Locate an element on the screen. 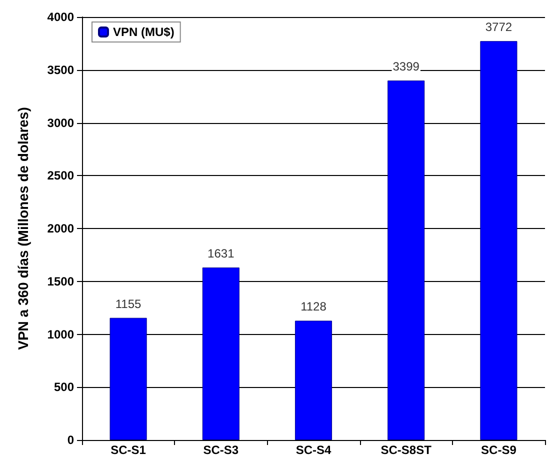 The height and width of the screenshot is (459, 547). data-label: 3772 is located at coordinates (498, 27).